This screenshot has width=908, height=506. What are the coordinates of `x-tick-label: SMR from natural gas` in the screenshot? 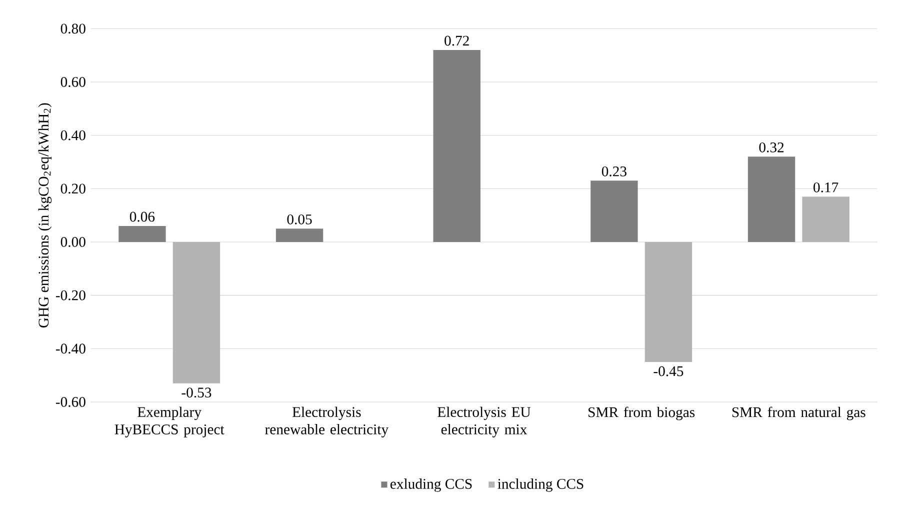 It's located at (799, 413).